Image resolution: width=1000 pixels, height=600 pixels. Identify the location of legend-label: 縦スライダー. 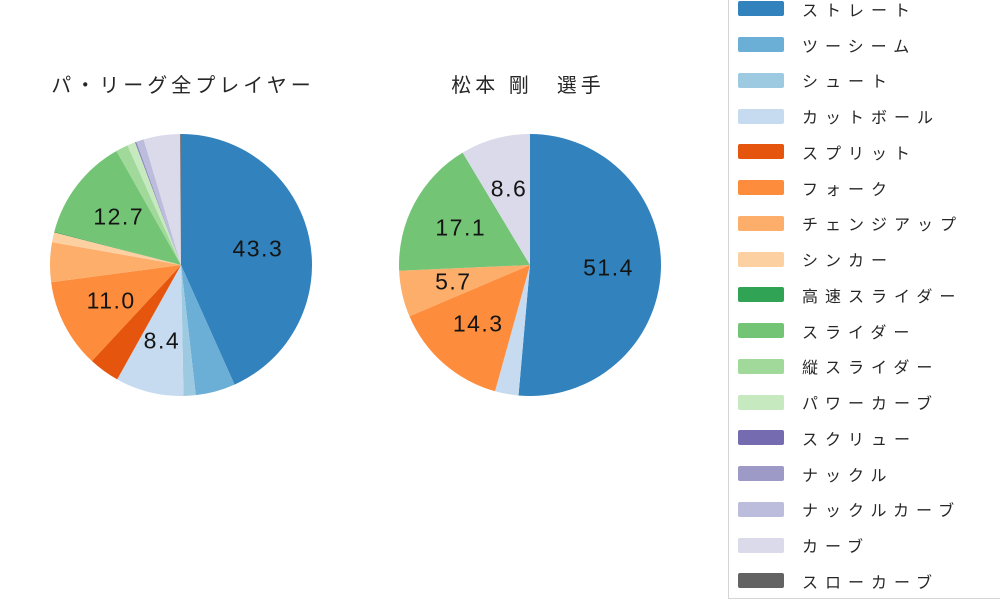
(871, 369).